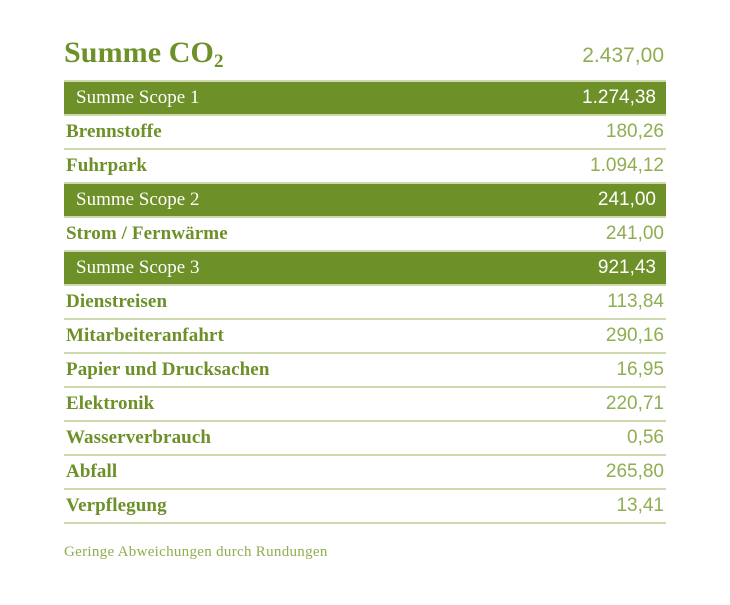  Describe the element at coordinates (365, 200) in the screenshot. I see `scope-row: Summe Scope 2 241,00` at that location.